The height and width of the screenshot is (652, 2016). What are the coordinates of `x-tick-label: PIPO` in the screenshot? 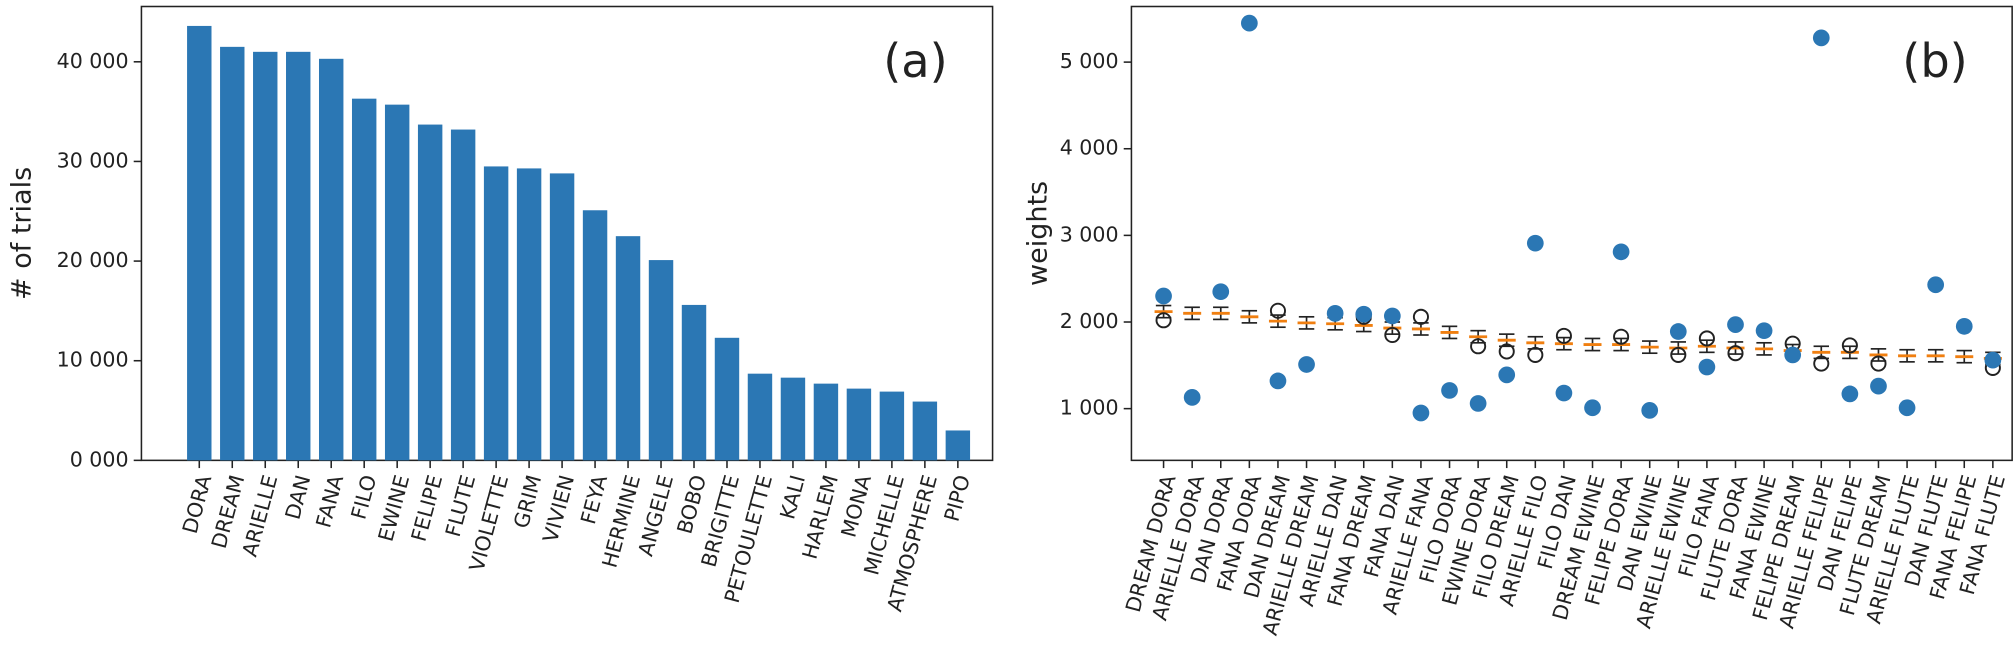 It's located at (957, 498).